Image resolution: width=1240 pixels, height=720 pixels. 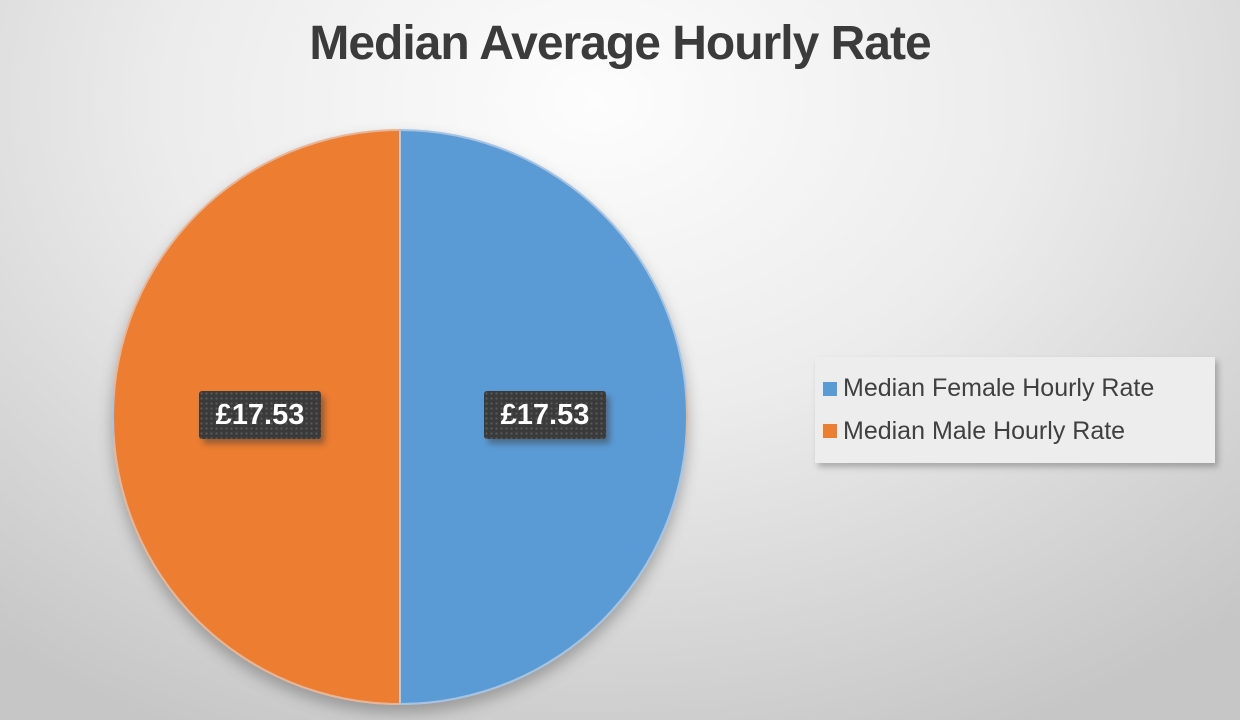 What do you see at coordinates (999, 388) in the screenshot?
I see `legend-label-female: Median Female Hourly Rate` at bounding box center [999, 388].